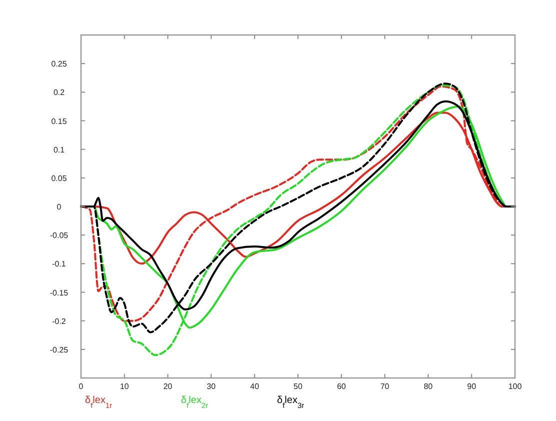 Image resolution: width=556 pixels, height=421 pixels. I want to click on y-tick-label: -0.1, so click(59, 264).